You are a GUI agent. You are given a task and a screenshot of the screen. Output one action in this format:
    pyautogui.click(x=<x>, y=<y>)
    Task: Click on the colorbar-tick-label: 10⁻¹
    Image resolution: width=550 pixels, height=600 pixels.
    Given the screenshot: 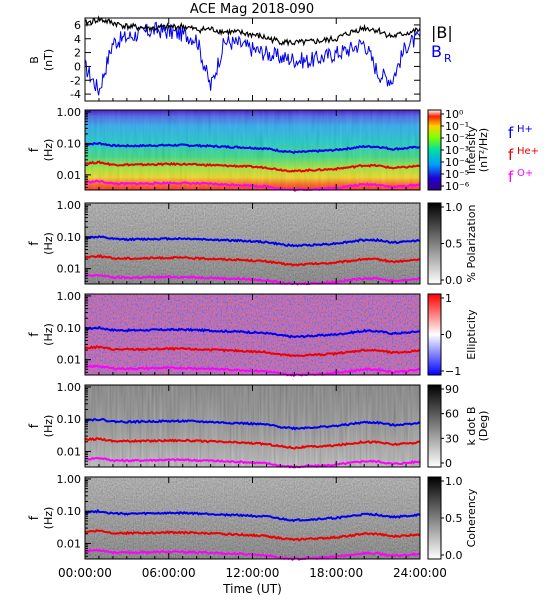 What is the action you would take?
    pyautogui.click(x=457, y=126)
    